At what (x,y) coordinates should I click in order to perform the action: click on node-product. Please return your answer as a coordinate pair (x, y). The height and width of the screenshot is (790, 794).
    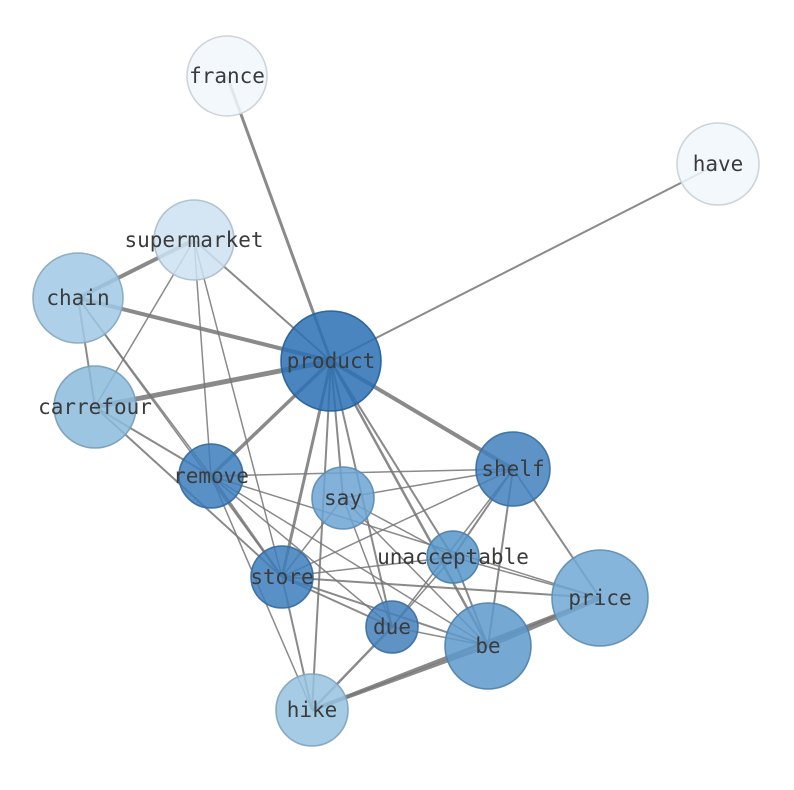
    Looking at the image, I should click on (331, 361).